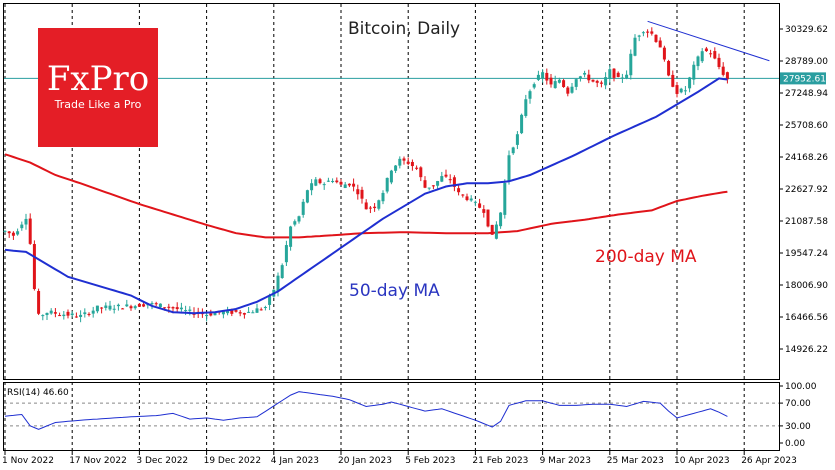 The image size is (835, 470). What do you see at coordinates (806, 222) in the screenshot?
I see `y-tick-label: 21087.58` at bounding box center [806, 222].